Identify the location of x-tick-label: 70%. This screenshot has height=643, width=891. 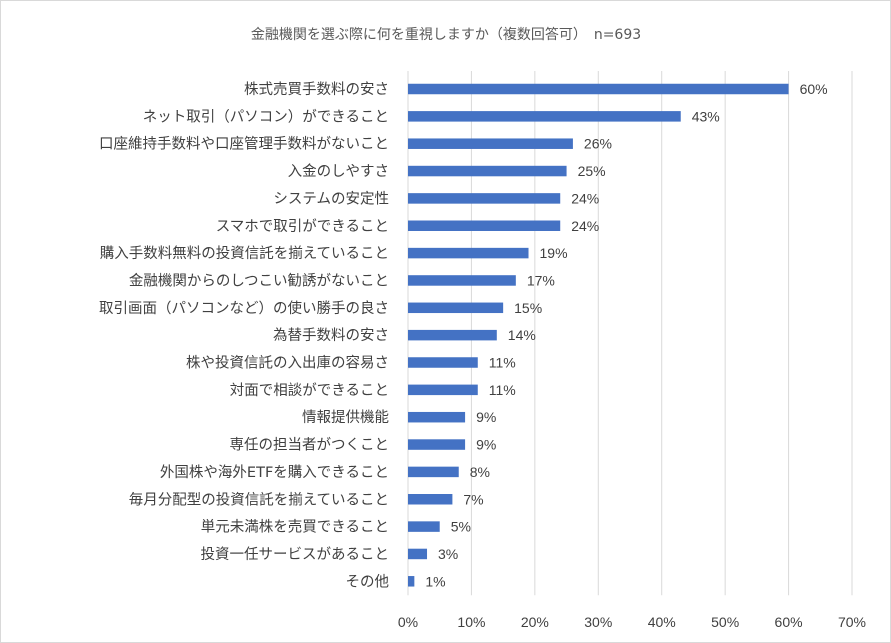
(852, 622).